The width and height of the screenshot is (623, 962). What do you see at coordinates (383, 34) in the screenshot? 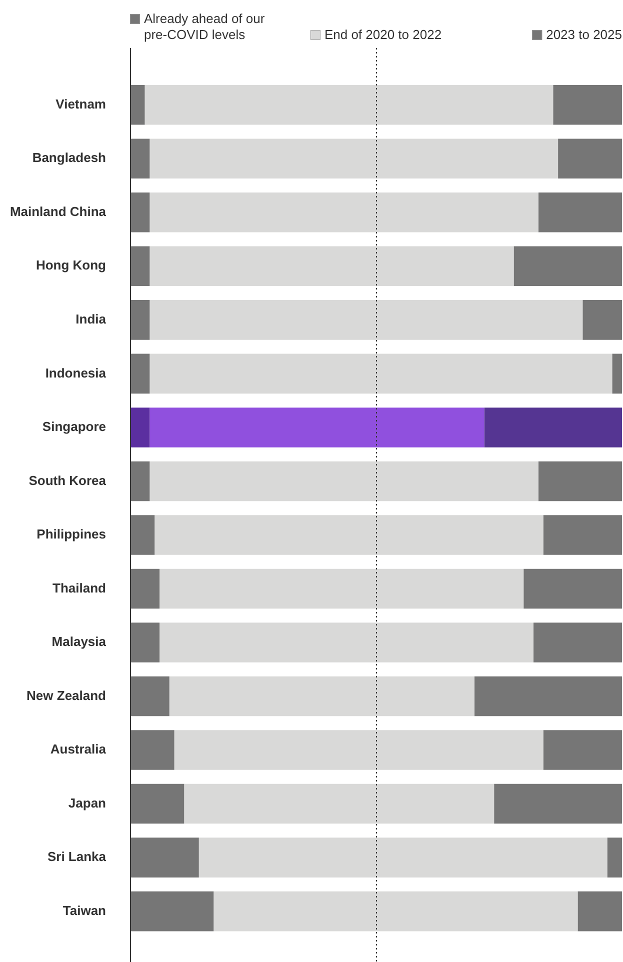
I see `legend-label: End of 2020 to 2022` at bounding box center [383, 34].